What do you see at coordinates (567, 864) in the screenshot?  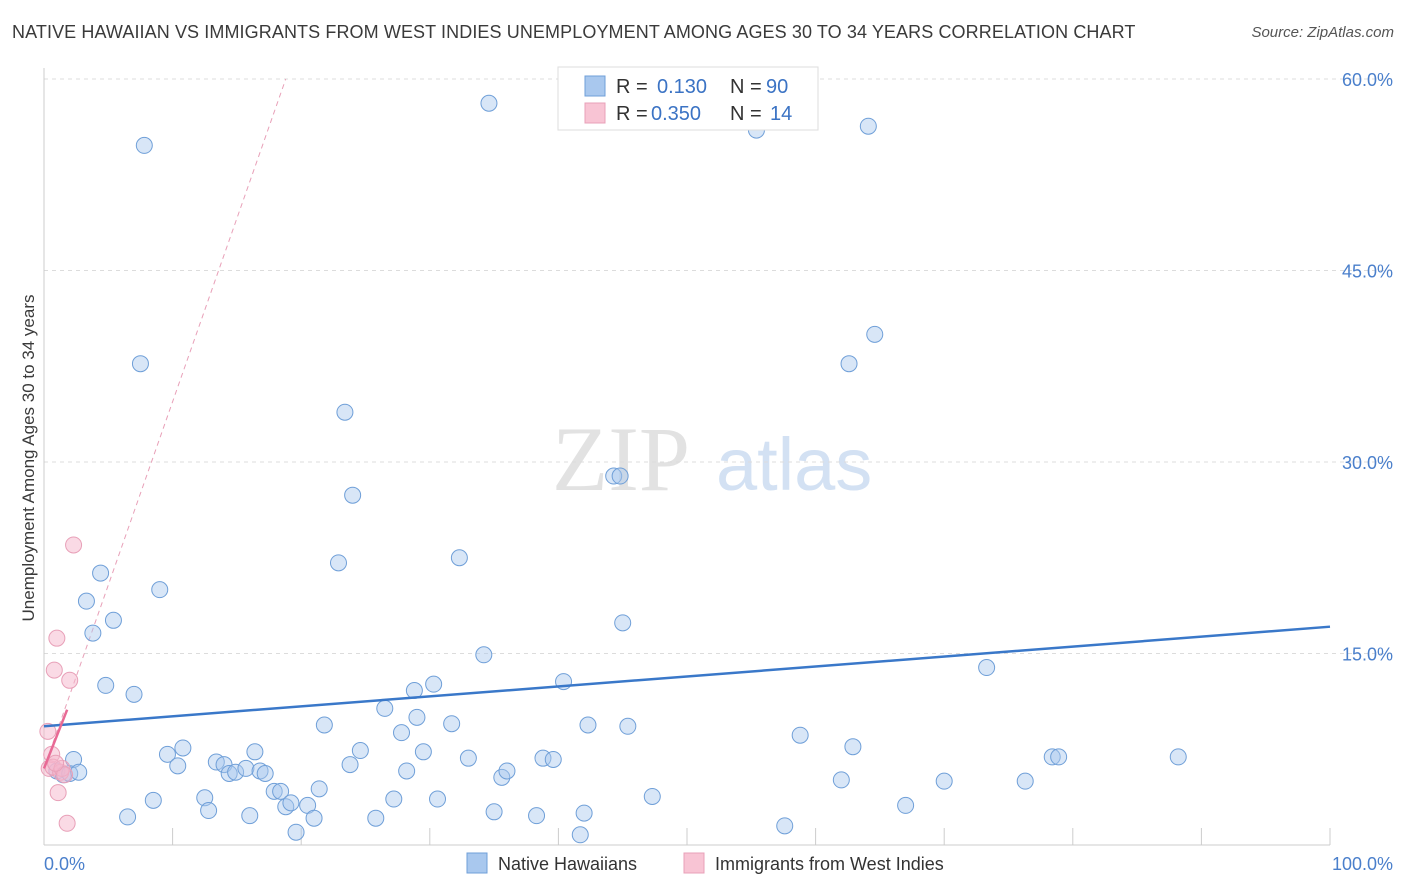 I see `bottom-legend-native-hawaiians: Native Hawaiians` at bounding box center [567, 864].